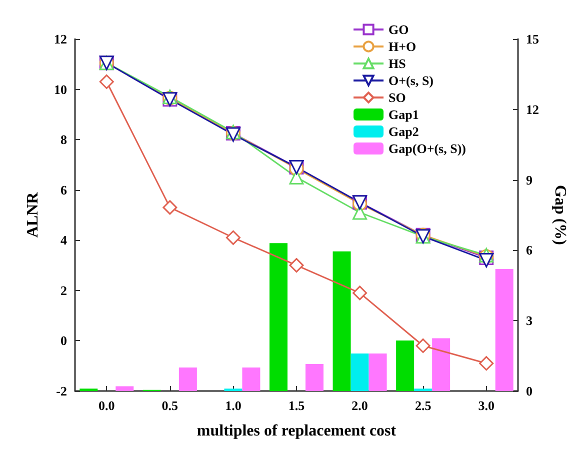 This screenshot has height=453, width=576. Describe the element at coordinates (233, 405) in the screenshot. I see `x-tick-label: 1.0` at that location.